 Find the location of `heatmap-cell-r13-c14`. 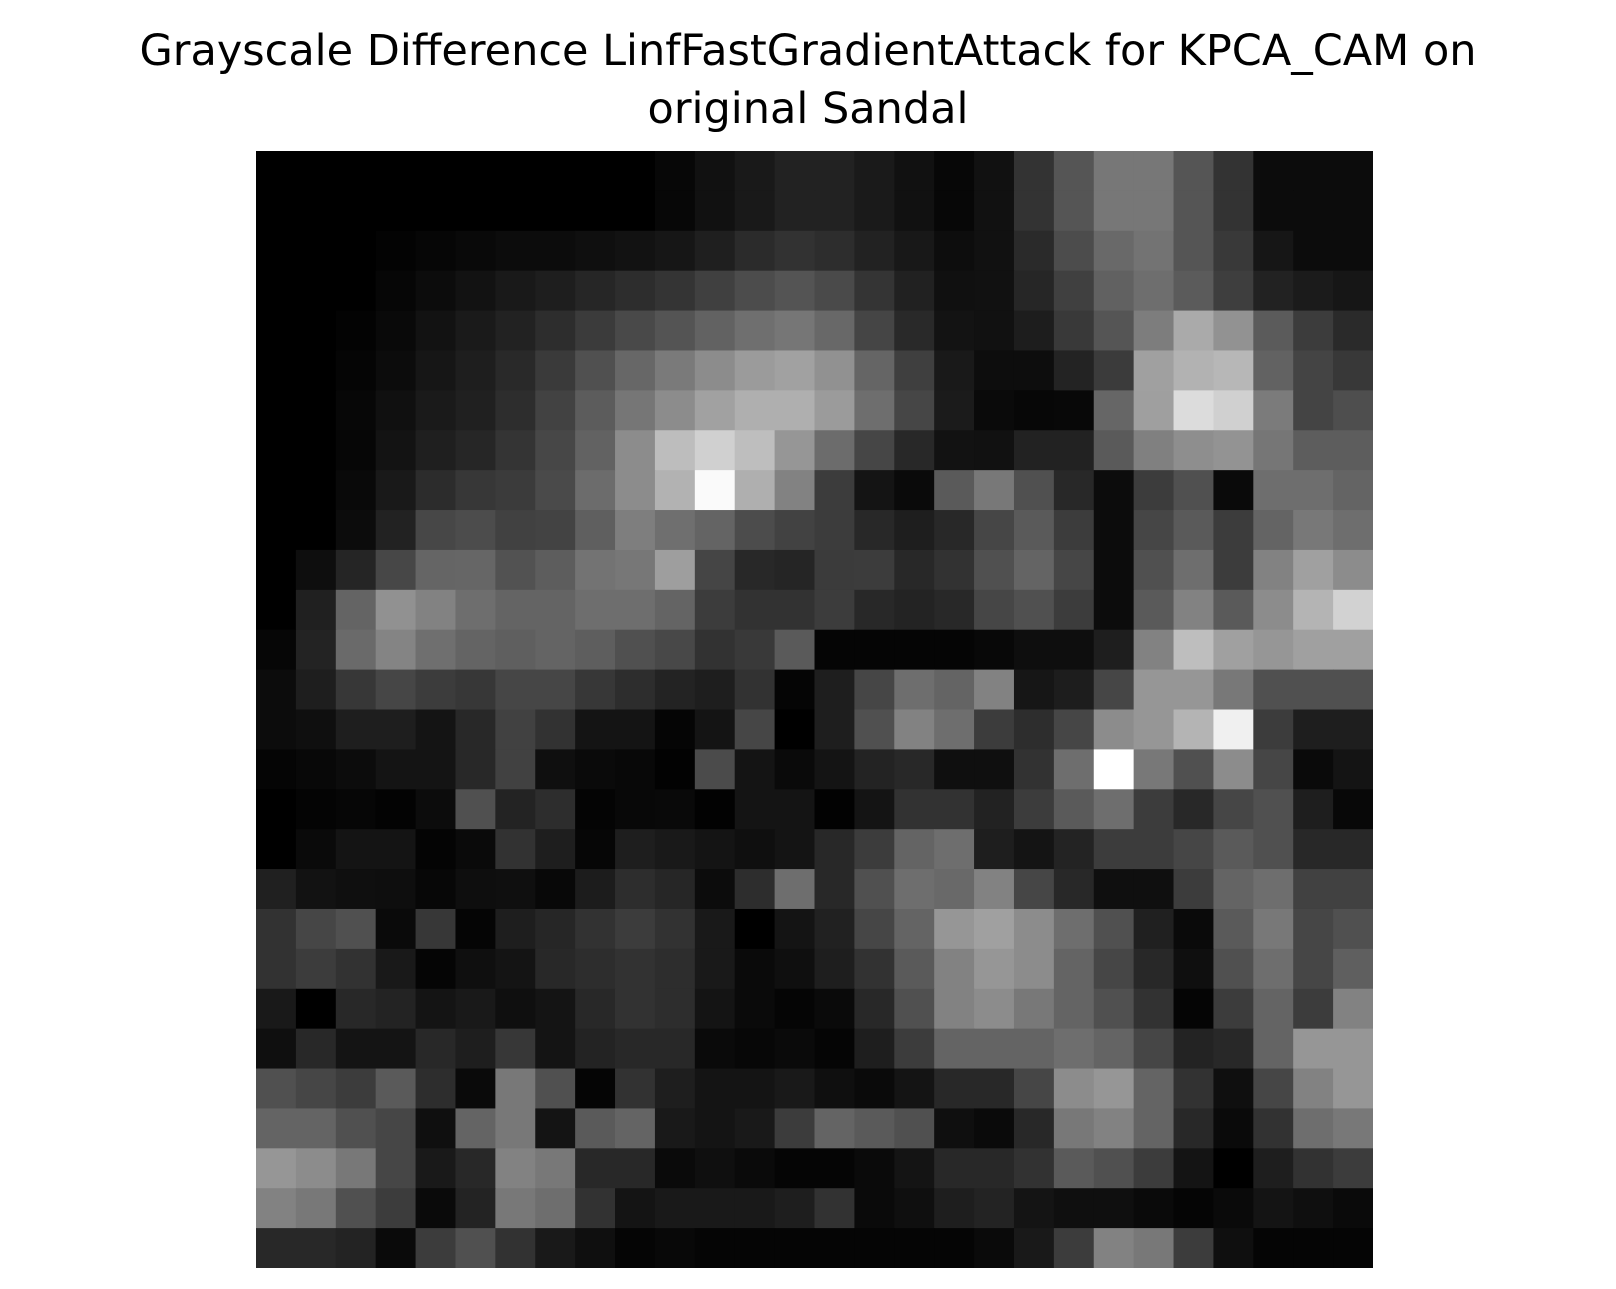

heatmap-cell-r13-c14 is located at coordinates (834, 690).